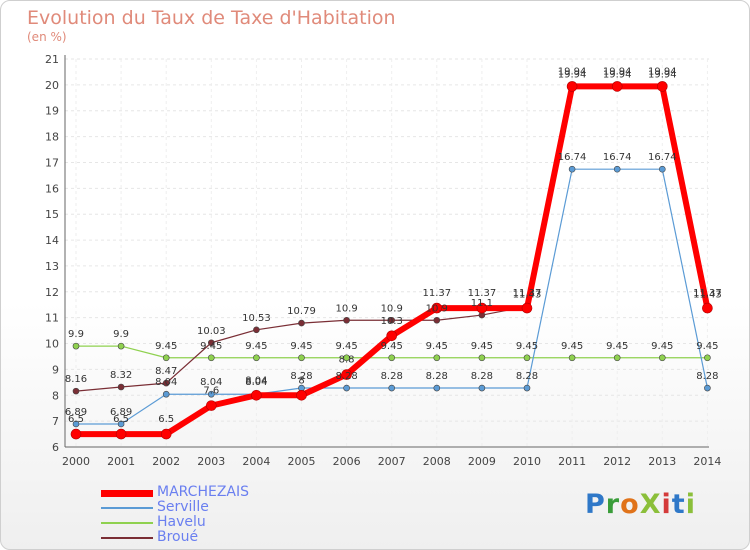 This screenshot has width=750, height=550. I want to click on y-tick-label: 8, so click(55, 395).